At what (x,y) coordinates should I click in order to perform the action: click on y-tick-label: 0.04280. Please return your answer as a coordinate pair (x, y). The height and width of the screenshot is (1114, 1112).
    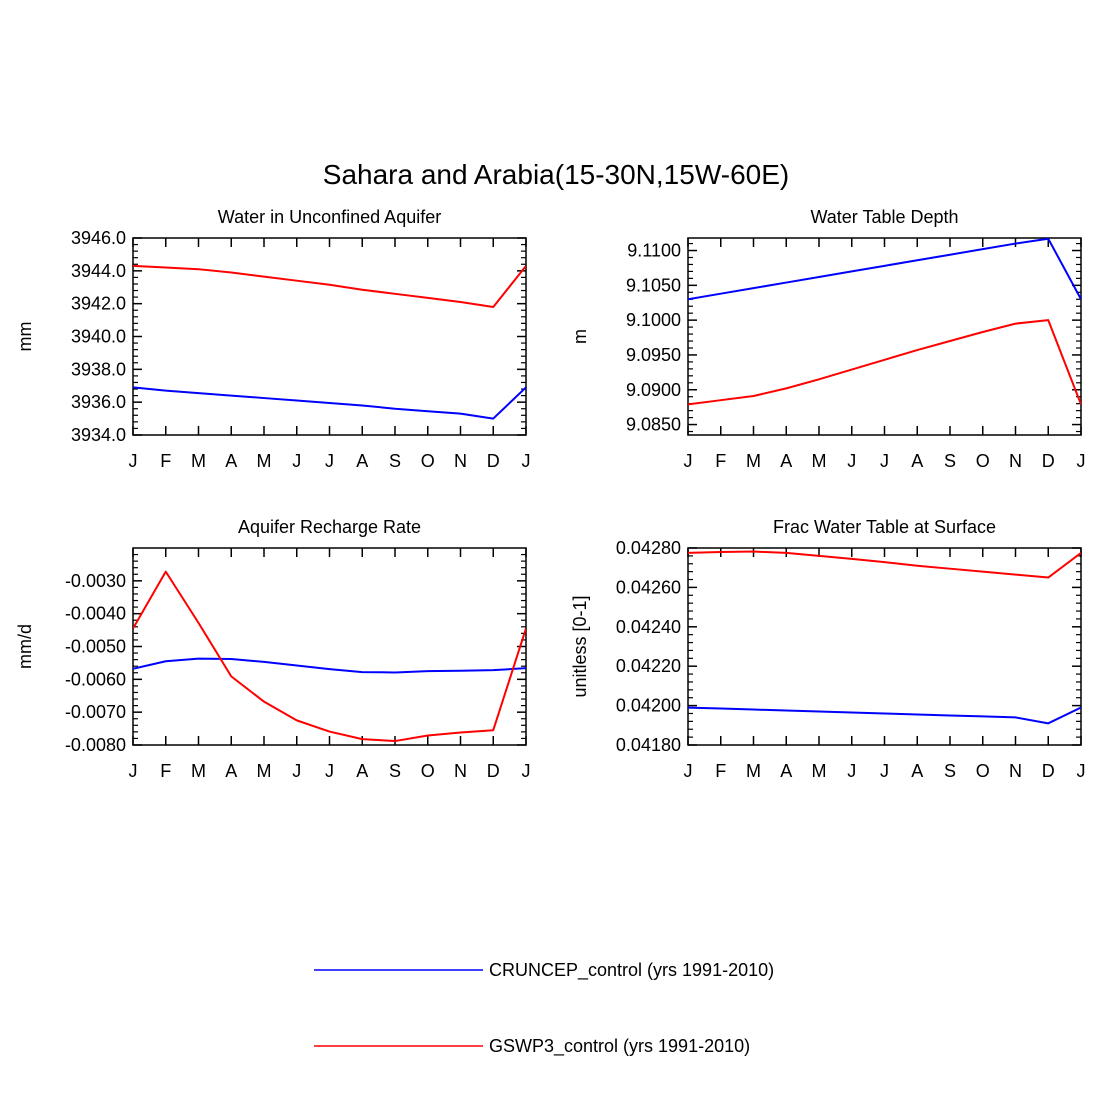
    Looking at the image, I should click on (648, 548).